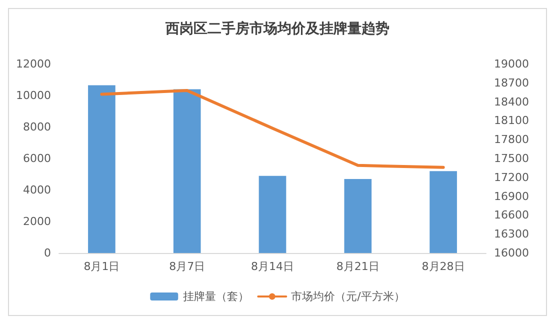 Image resolution: width=555 pixels, height=324 pixels. I want to click on y2-tick-label: 17800, so click(511, 139).